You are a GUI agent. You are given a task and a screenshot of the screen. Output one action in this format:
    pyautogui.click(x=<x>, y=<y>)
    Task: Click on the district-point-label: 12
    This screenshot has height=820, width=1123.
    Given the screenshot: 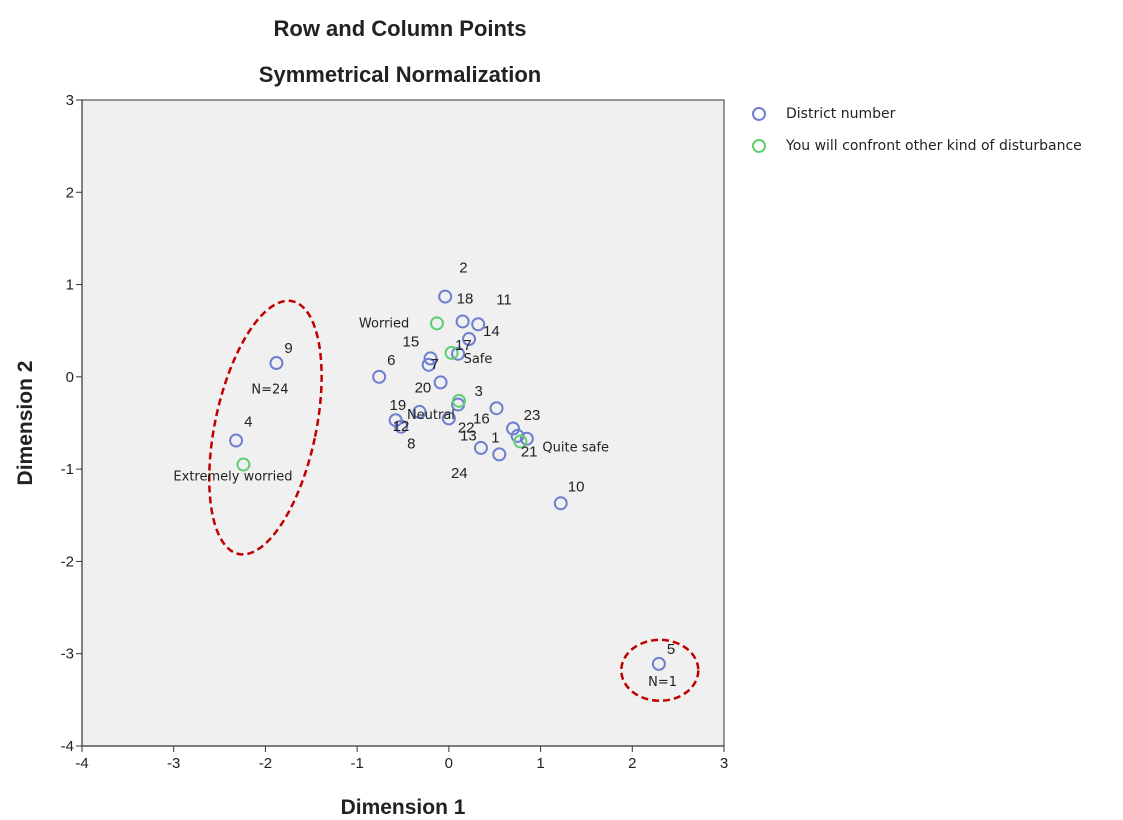 What is the action you would take?
    pyautogui.click(x=401, y=426)
    